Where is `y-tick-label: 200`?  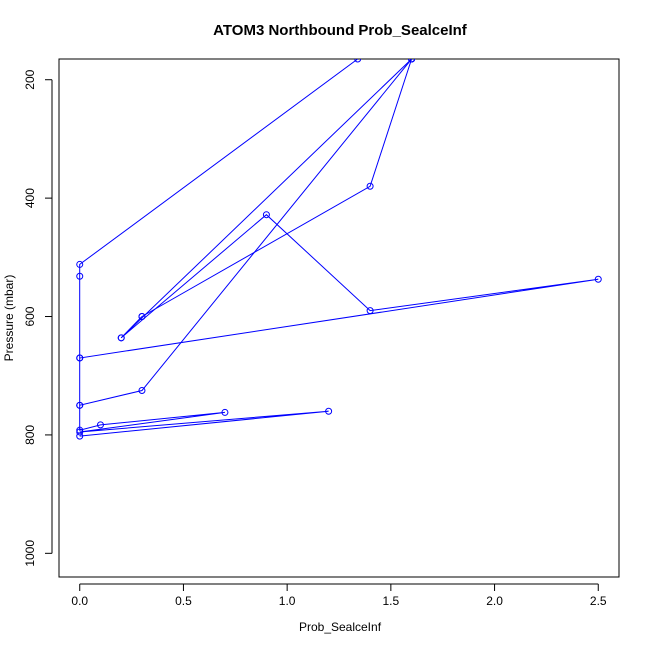
y-tick-label: 200 is located at coordinates (30, 79).